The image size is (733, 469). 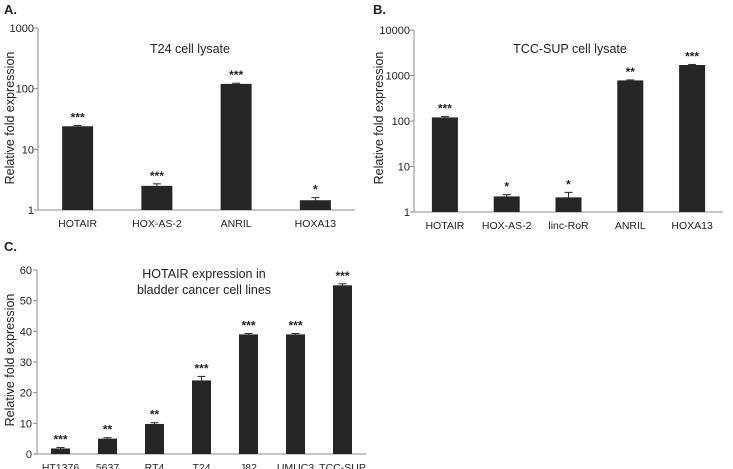 What do you see at coordinates (201, 465) in the screenshot?
I see `category-label: T24` at bounding box center [201, 465].